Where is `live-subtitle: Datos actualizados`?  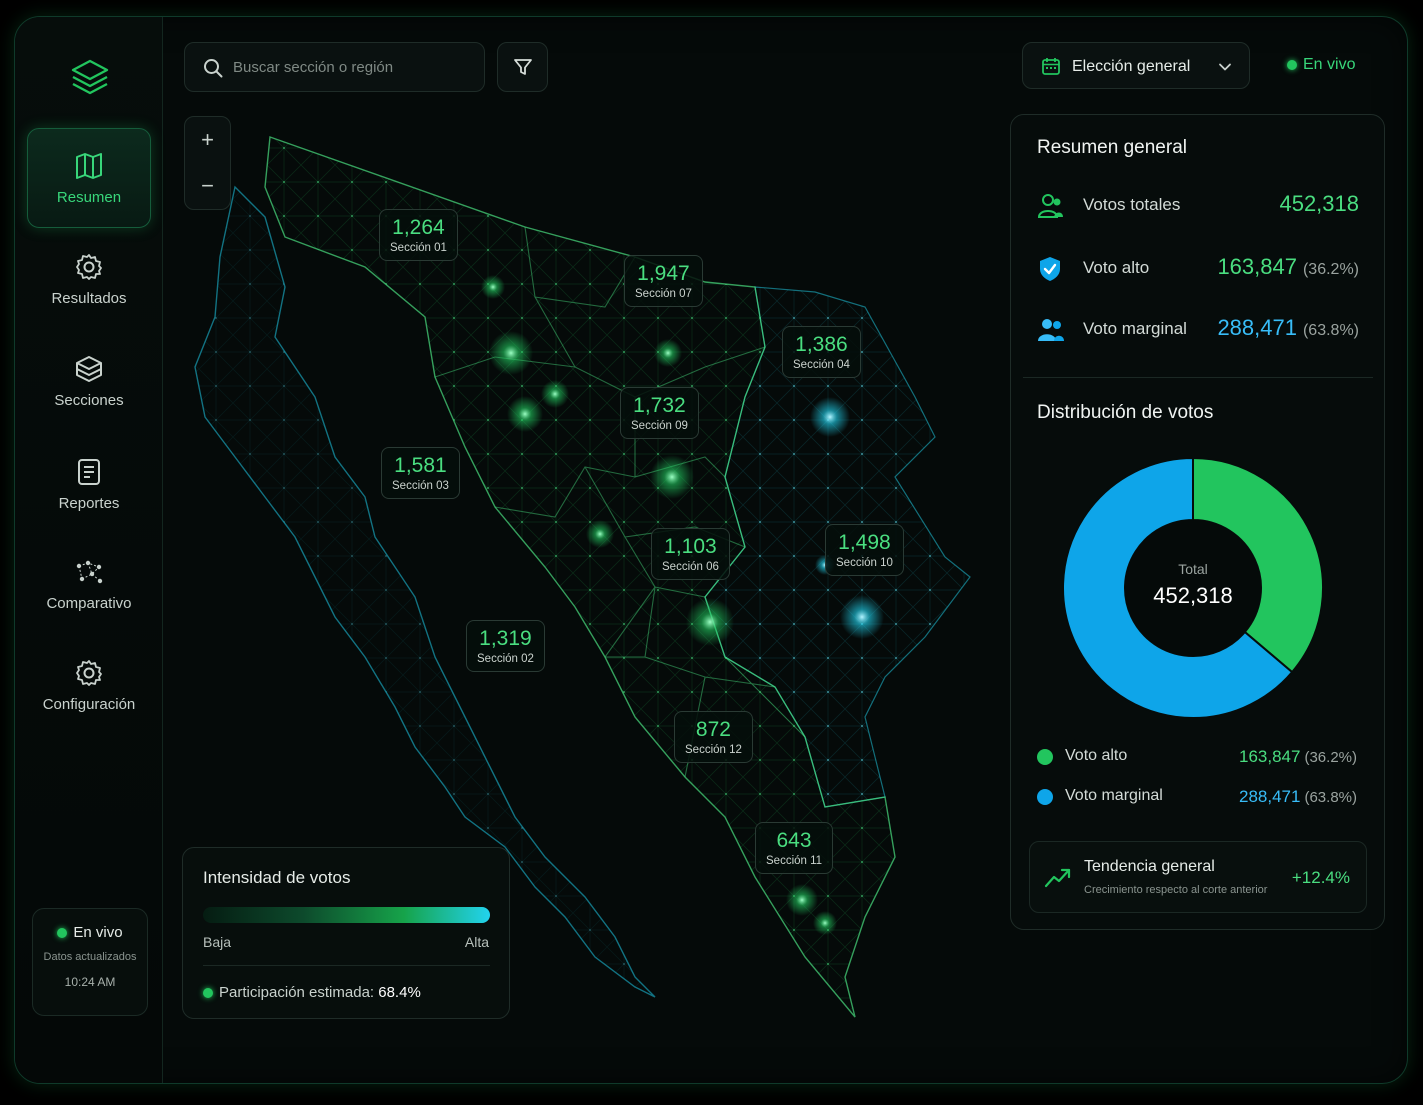
live-subtitle: Datos actualizados is located at coordinates (90, 957).